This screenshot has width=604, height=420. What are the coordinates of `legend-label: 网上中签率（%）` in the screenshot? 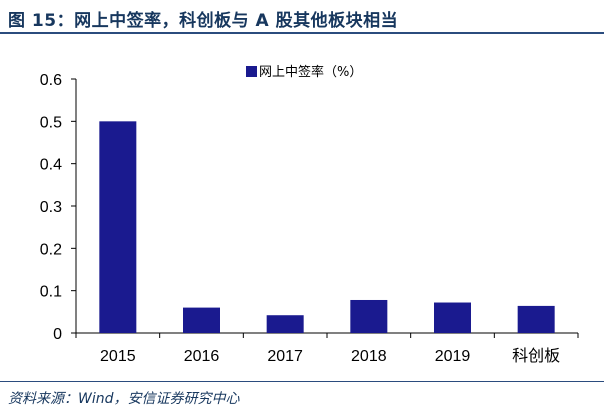 It's located at (310, 72).